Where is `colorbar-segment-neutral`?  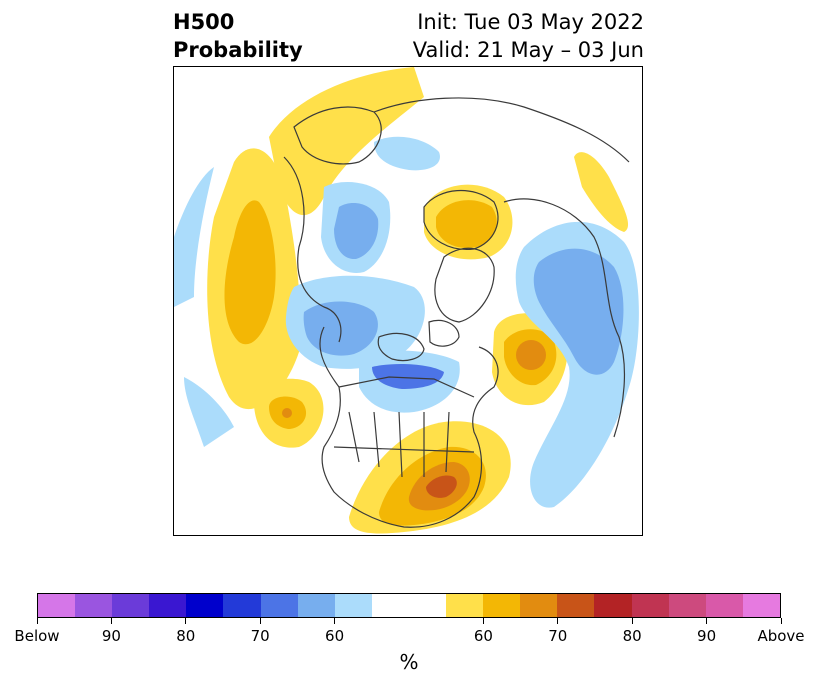
colorbar-segment-neutral is located at coordinates (409, 605).